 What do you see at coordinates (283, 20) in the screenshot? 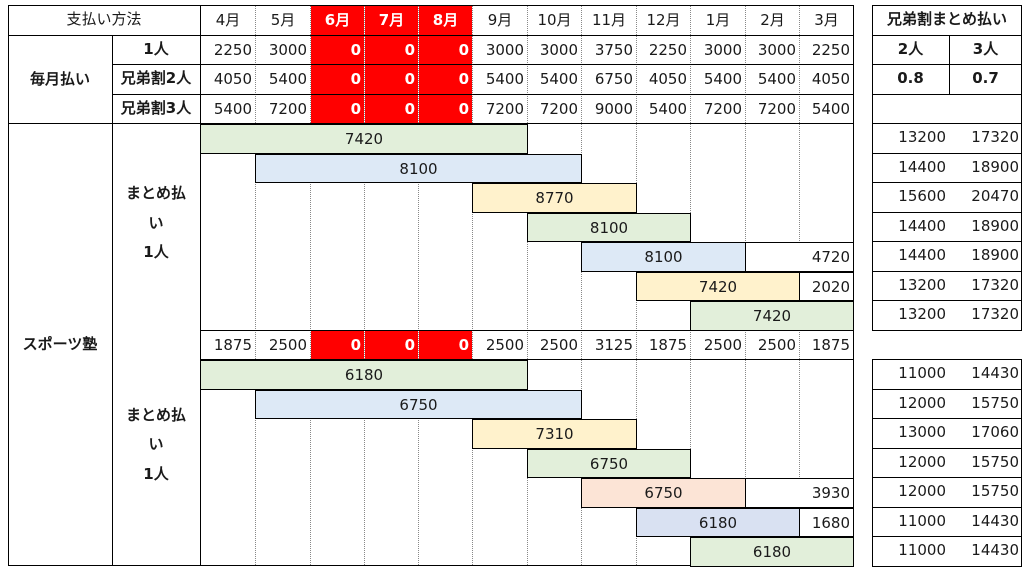
I see `month-header: 5月` at bounding box center [283, 20].